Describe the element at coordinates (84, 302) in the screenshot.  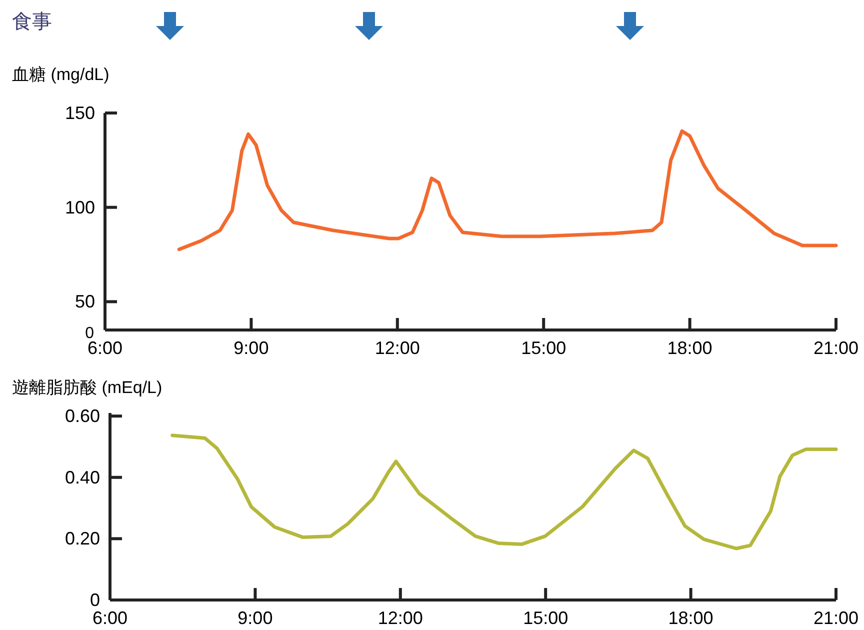
I see `y-tick-label: 50` at that location.